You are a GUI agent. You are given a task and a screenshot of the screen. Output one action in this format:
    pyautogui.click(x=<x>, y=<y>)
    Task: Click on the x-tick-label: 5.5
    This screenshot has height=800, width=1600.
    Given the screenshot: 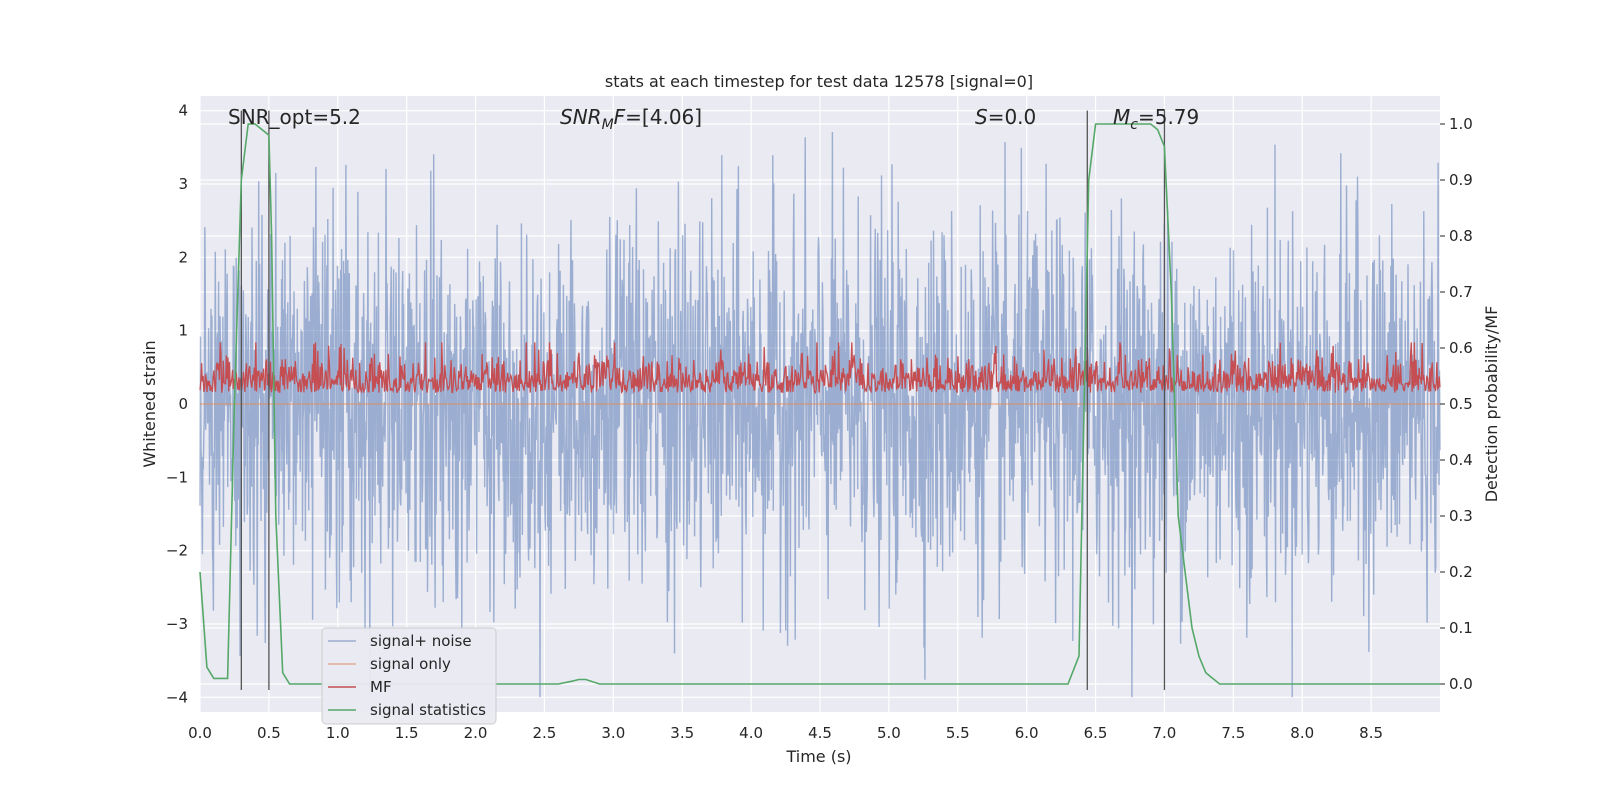 What is the action you would take?
    pyautogui.click(x=958, y=733)
    